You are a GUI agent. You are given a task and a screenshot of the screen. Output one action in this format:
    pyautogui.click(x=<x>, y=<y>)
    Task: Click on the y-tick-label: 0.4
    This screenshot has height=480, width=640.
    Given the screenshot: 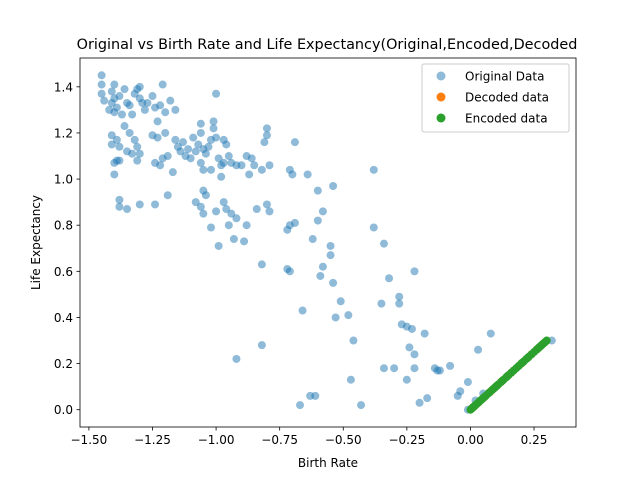 What is the action you would take?
    pyautogui.click(x=63, y=318)
    